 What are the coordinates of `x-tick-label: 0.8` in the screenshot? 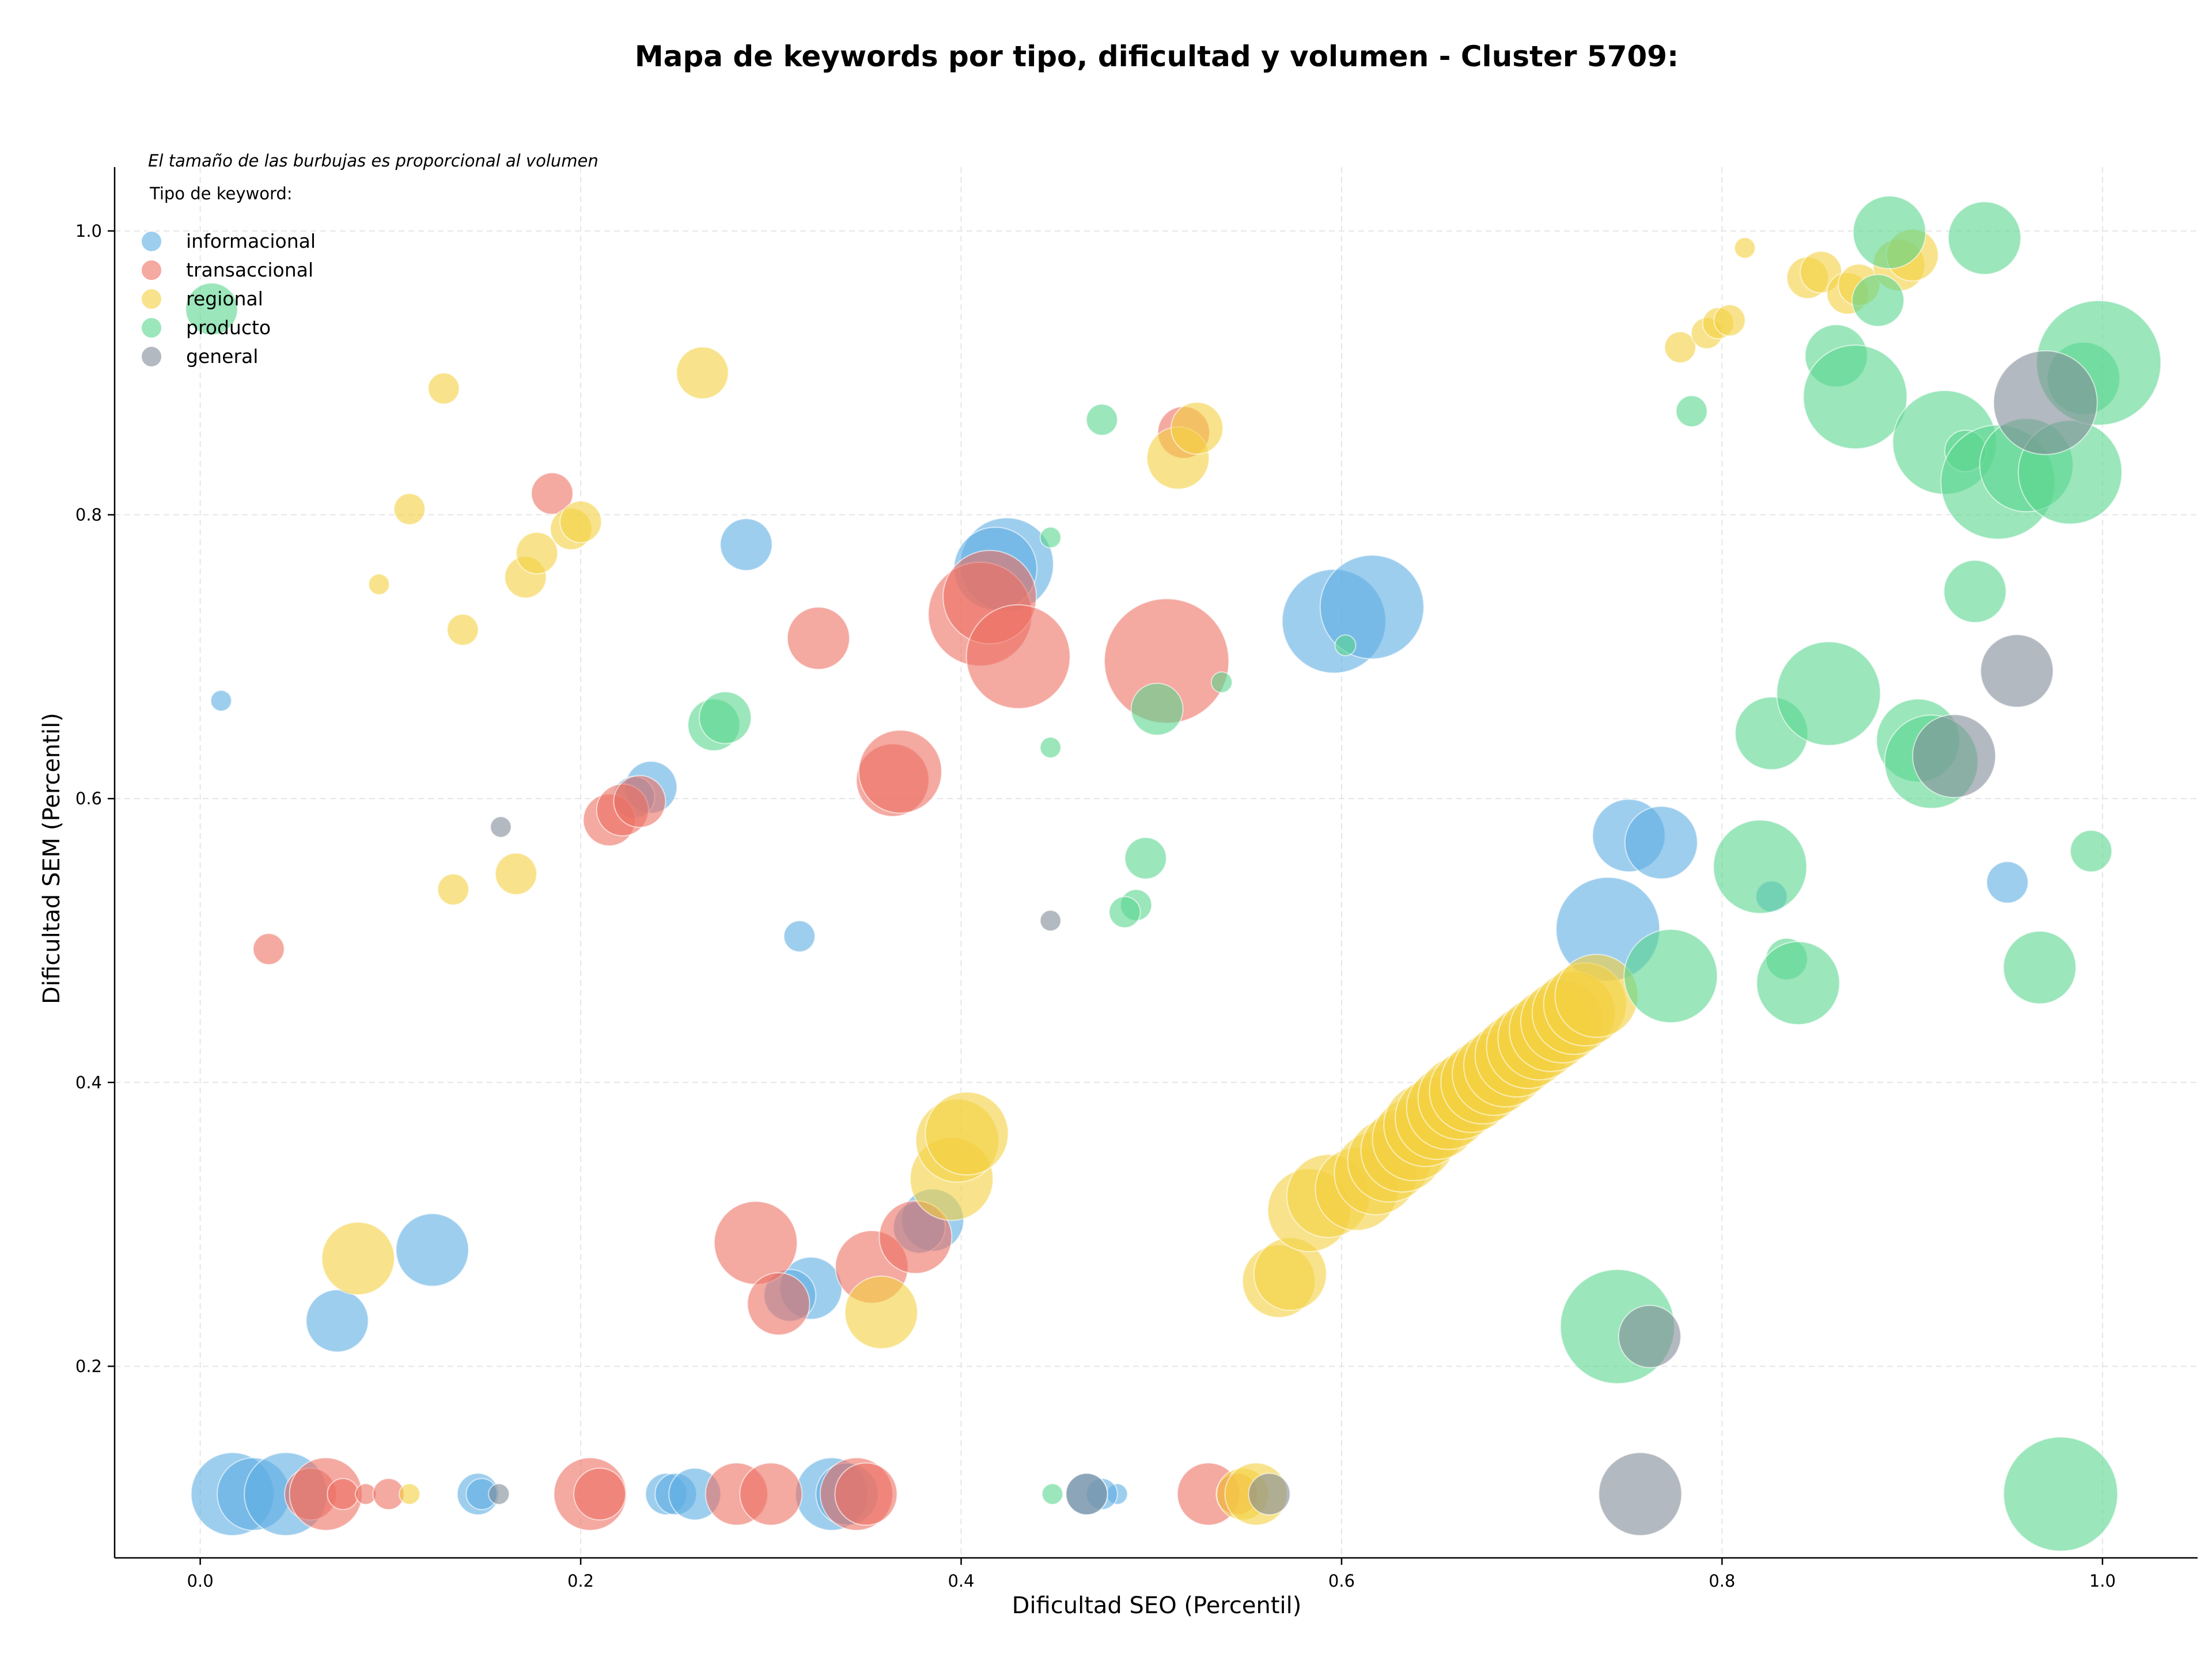 It's located at (1722, 1581).